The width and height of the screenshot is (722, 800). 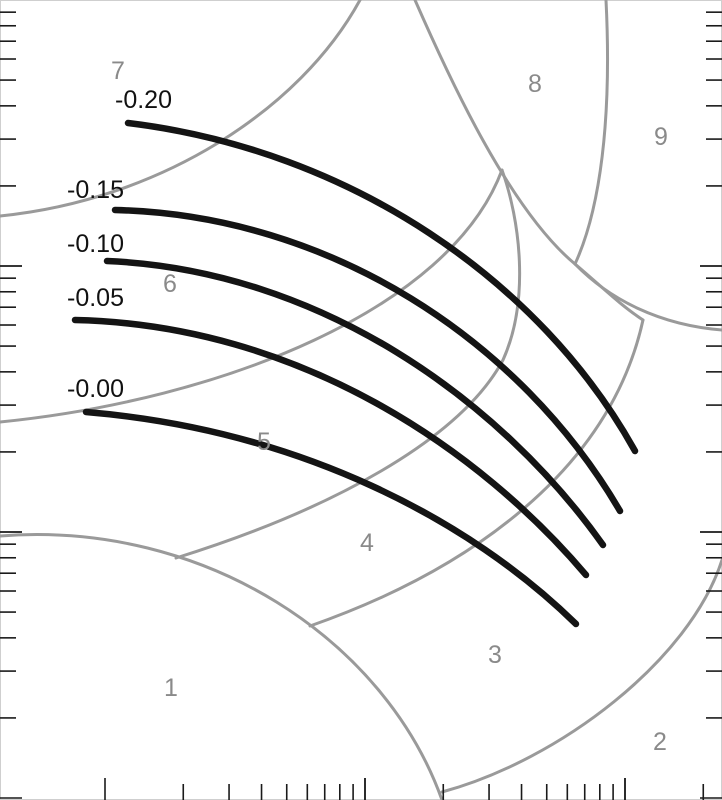 I want to click on curve-labels: -0.20 -0.15 -0.10 -0.05 -0.00, so click(x=119, y=244).